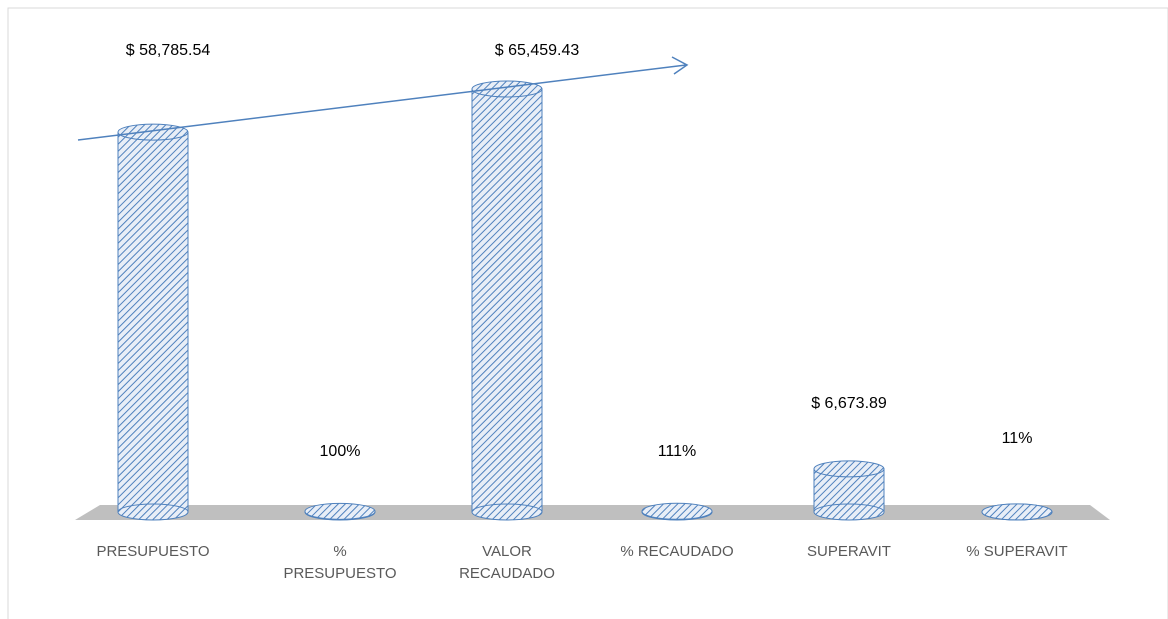 This screenshot has width=1168, height=619. What do you see at coordinates (340, 562) in the screenshot?
I see `x-tick-label: % PRESUPUESTO` at bounding box center [340, 562].